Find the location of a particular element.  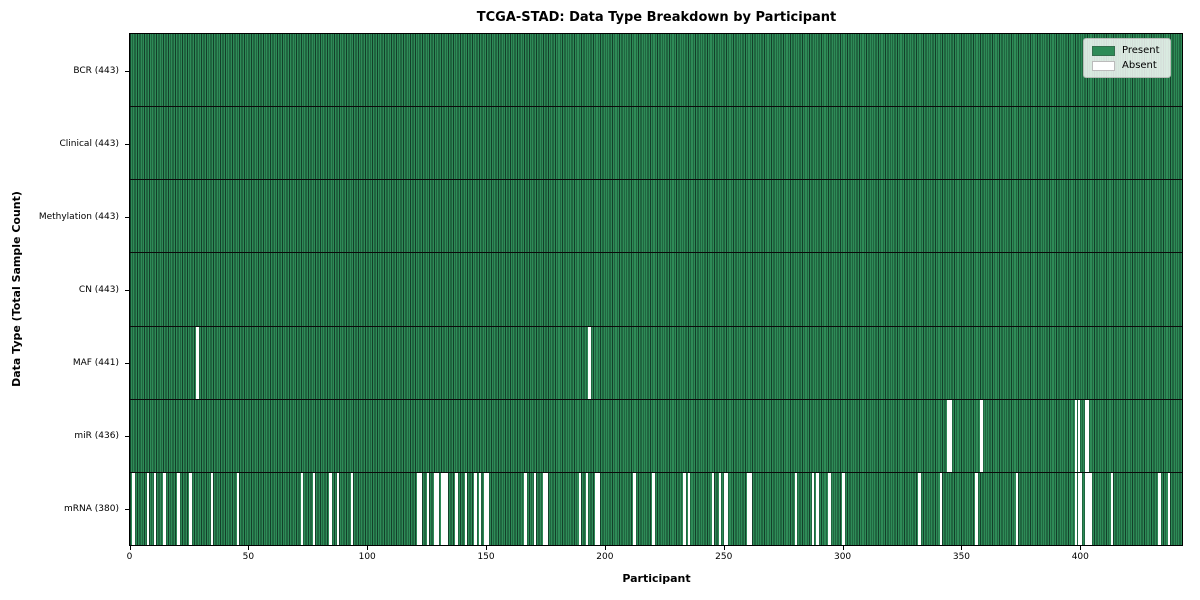

heatmap-row-methylation is located at coordinates (656, 217).